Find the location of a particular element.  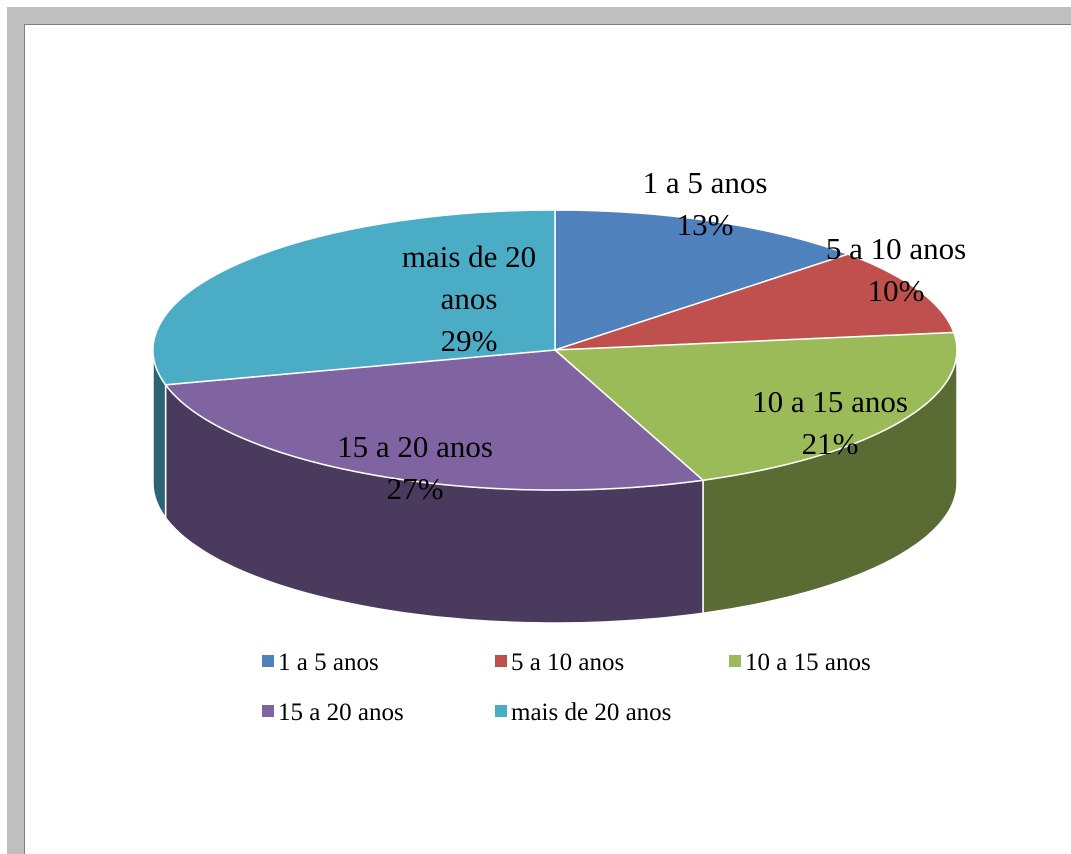

legend-label-mais-de-20-anos: mais de 20 anos is located at coordinates (591, 712).